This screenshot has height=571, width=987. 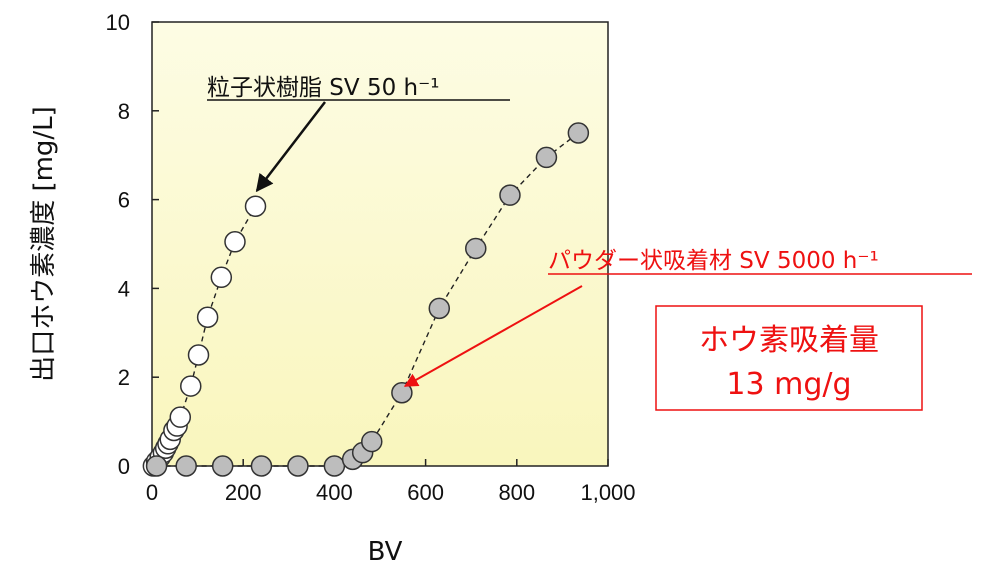 What do you see at coordinates (124, 466) in the screenshot?
I see `y-tick-label: 0` at bounding box center [124, 466].